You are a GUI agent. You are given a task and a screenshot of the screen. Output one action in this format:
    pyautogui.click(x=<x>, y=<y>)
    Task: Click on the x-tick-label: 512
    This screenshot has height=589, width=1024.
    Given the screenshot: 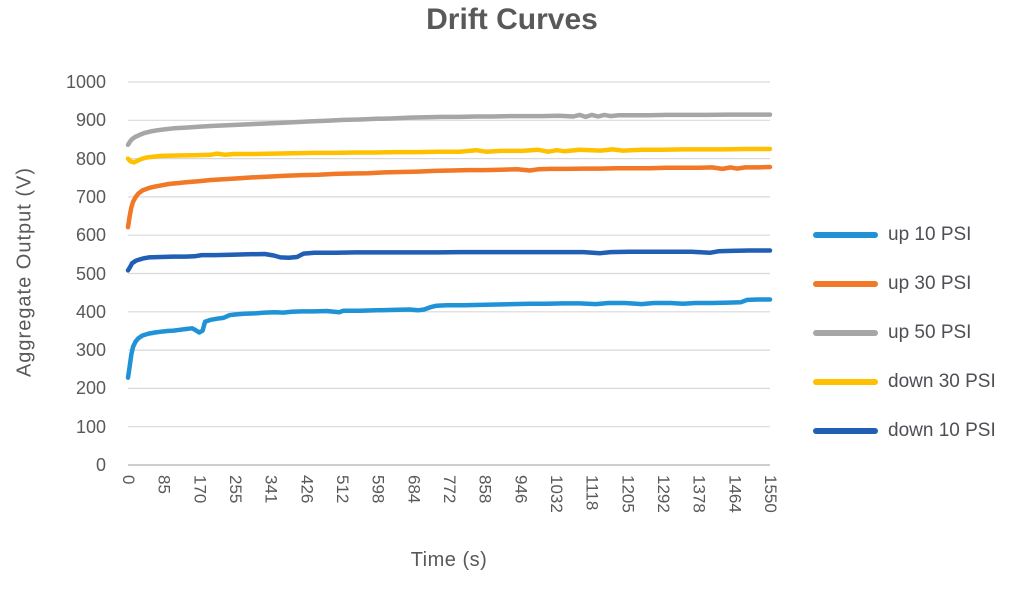 What is the action you would take?
    pyautogui.click(x=342, y=489)
    